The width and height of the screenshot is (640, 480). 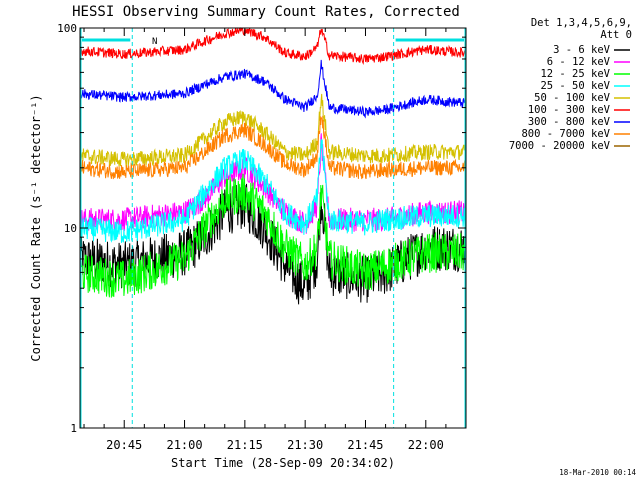 What do you see at coordinates (273, 147) in the screenshot?
I see `series-line-800-7000-kev` at bounding box center [273, 147].